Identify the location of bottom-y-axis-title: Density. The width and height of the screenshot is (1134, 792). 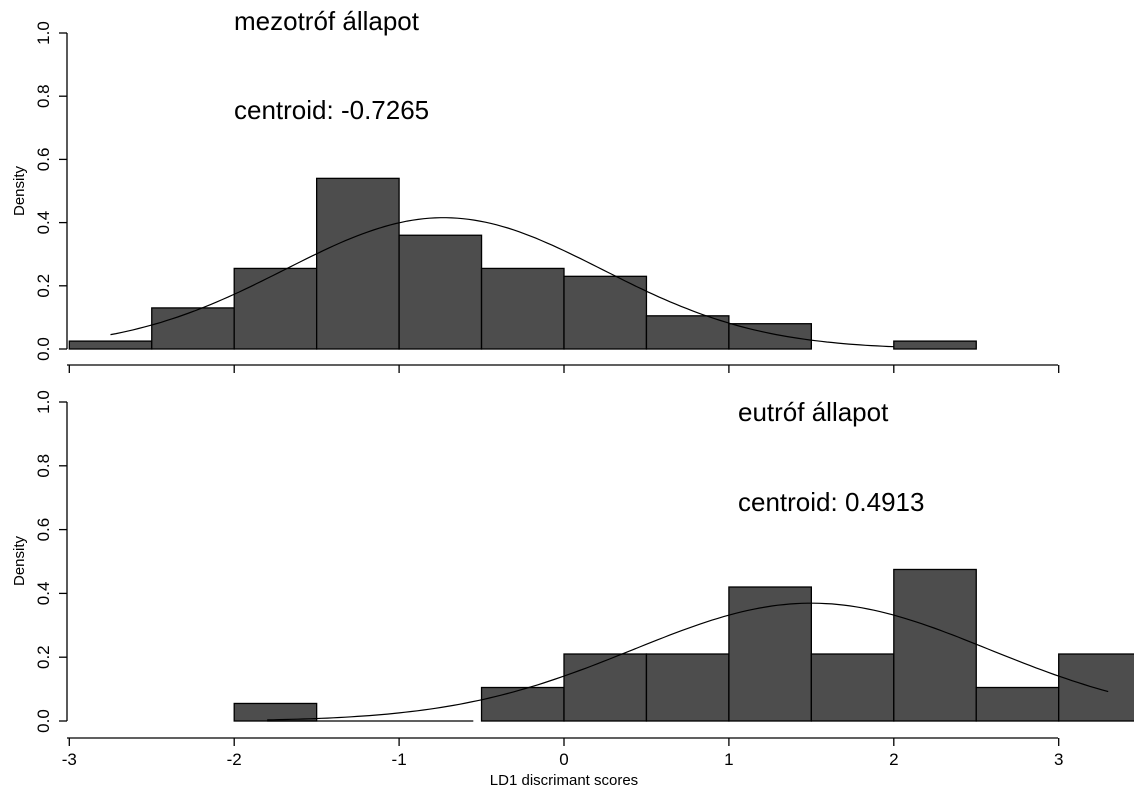
(19, 560).